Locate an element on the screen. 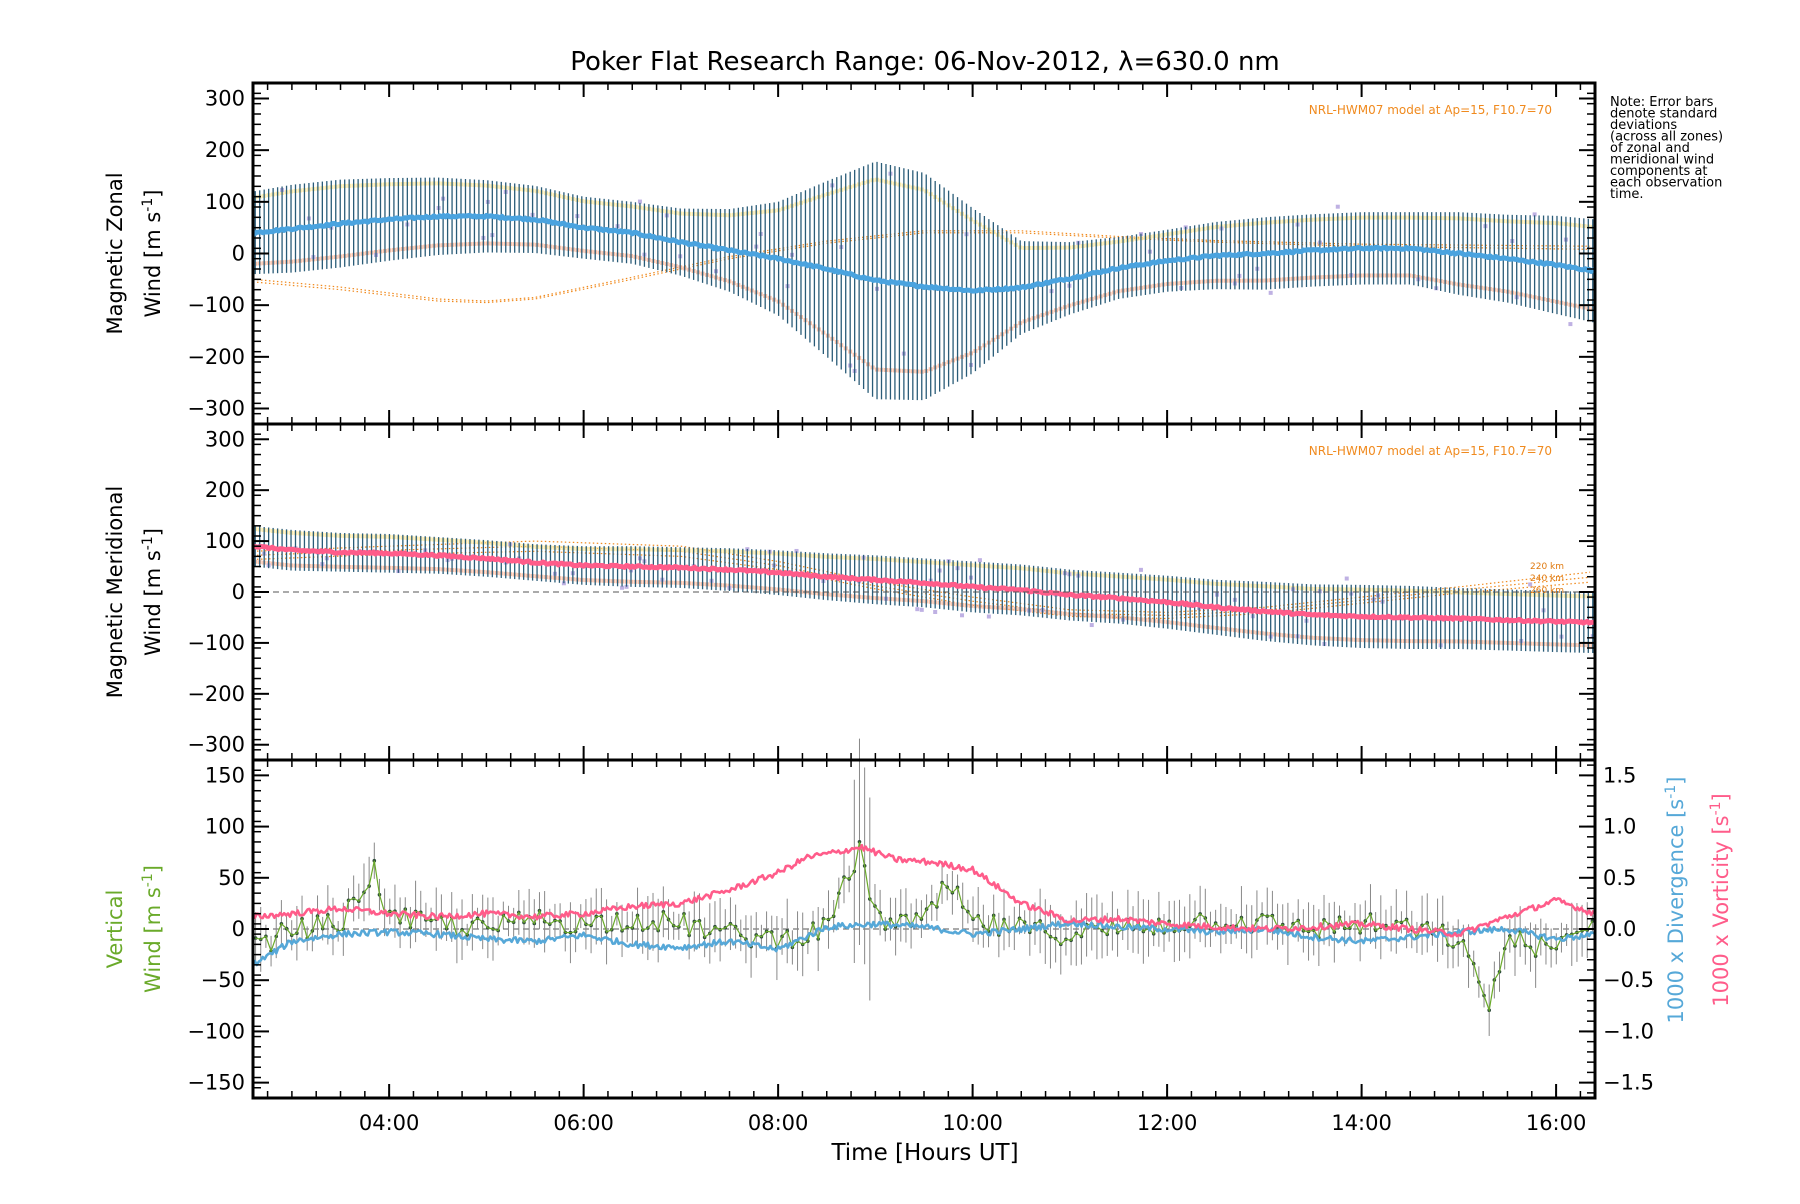 This screenshot has width=1800, height=1204. note-line: of zonal and is located at coordinates (1650, 148).